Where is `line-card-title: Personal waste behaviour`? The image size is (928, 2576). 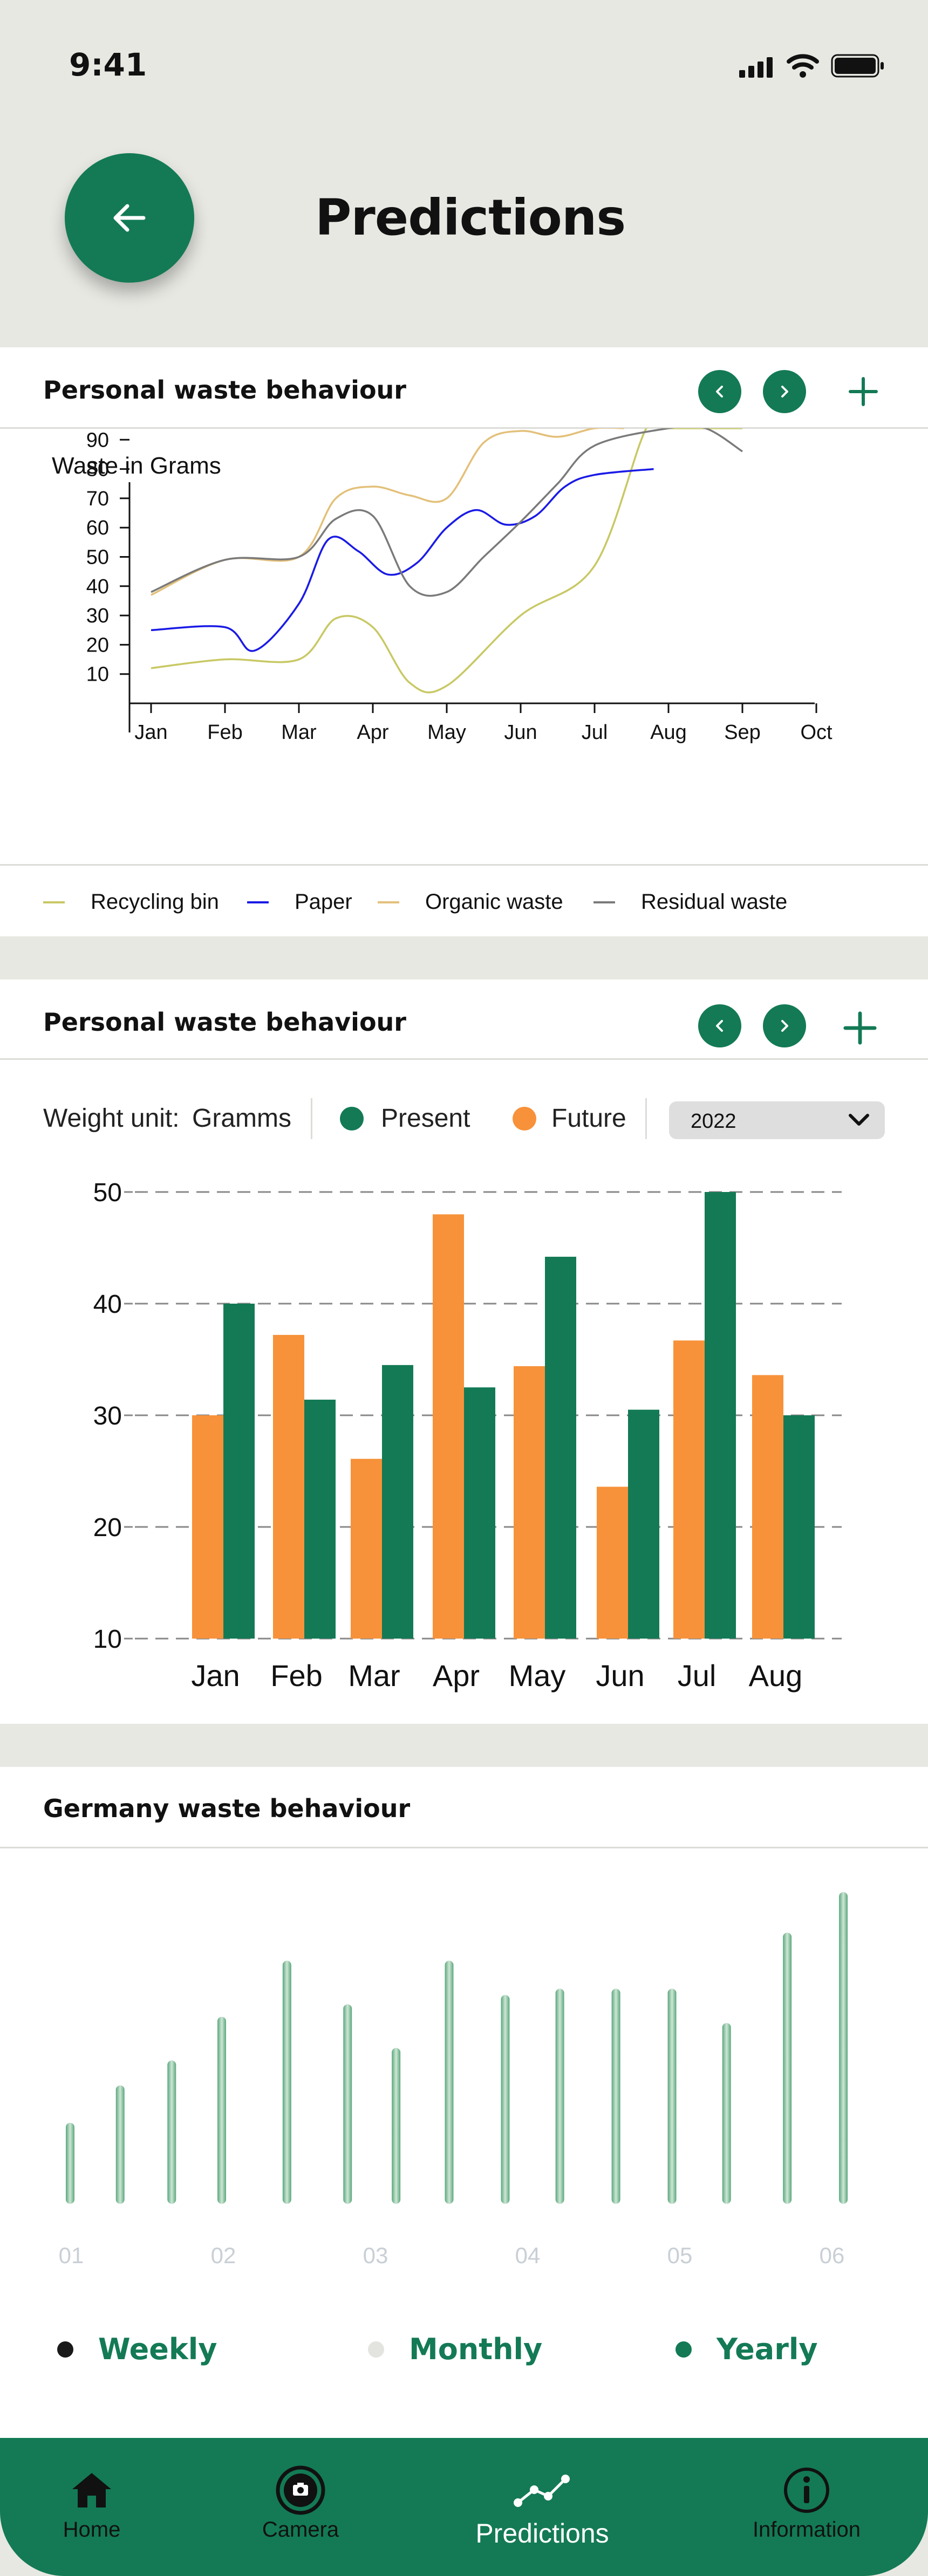
line-card-title: Personal waste behaviour is located at coordinates (225, 390).